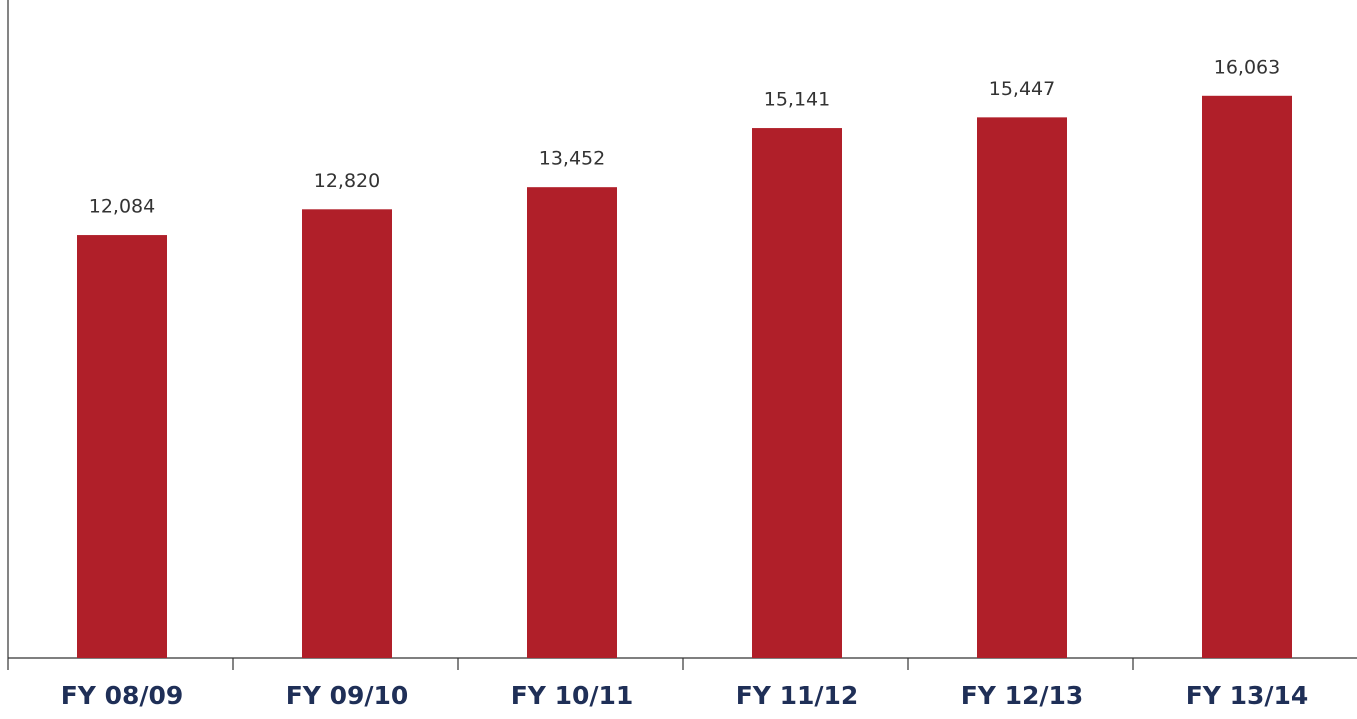  What do you see at coordinates (1247, 695) in the screenshot?
I see `x-tick-label: FY 13/14` at bounding box center [1247, 695].